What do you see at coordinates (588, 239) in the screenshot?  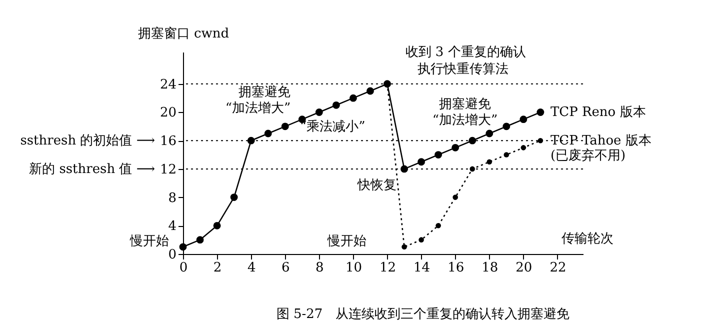 I see `x-axis-title: 传输轮次` at bounding box center [588, 239].